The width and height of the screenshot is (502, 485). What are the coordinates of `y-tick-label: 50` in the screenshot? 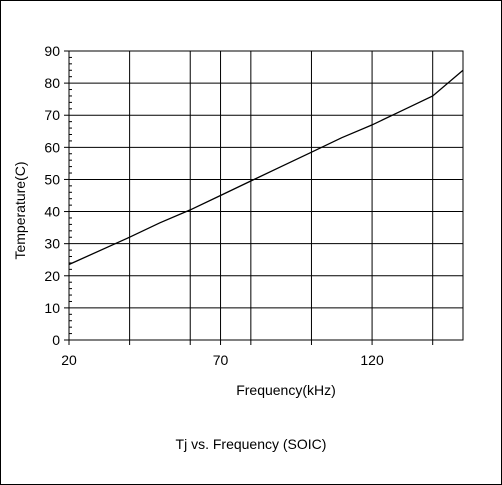 It's located at (52, 179).